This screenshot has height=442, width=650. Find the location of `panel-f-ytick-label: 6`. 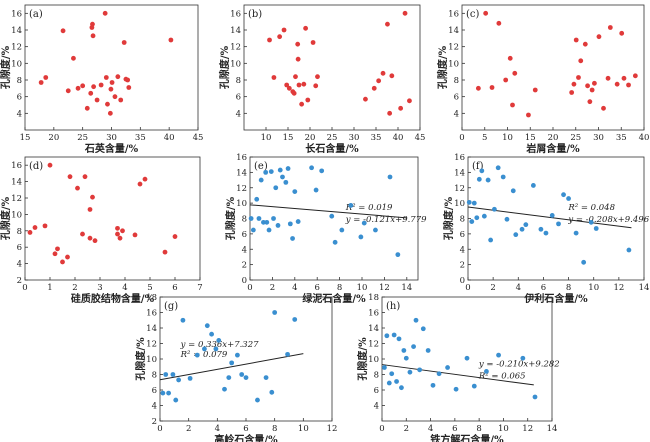

panel-f-ytick-label: 6 is located at coordinates (462, 235).